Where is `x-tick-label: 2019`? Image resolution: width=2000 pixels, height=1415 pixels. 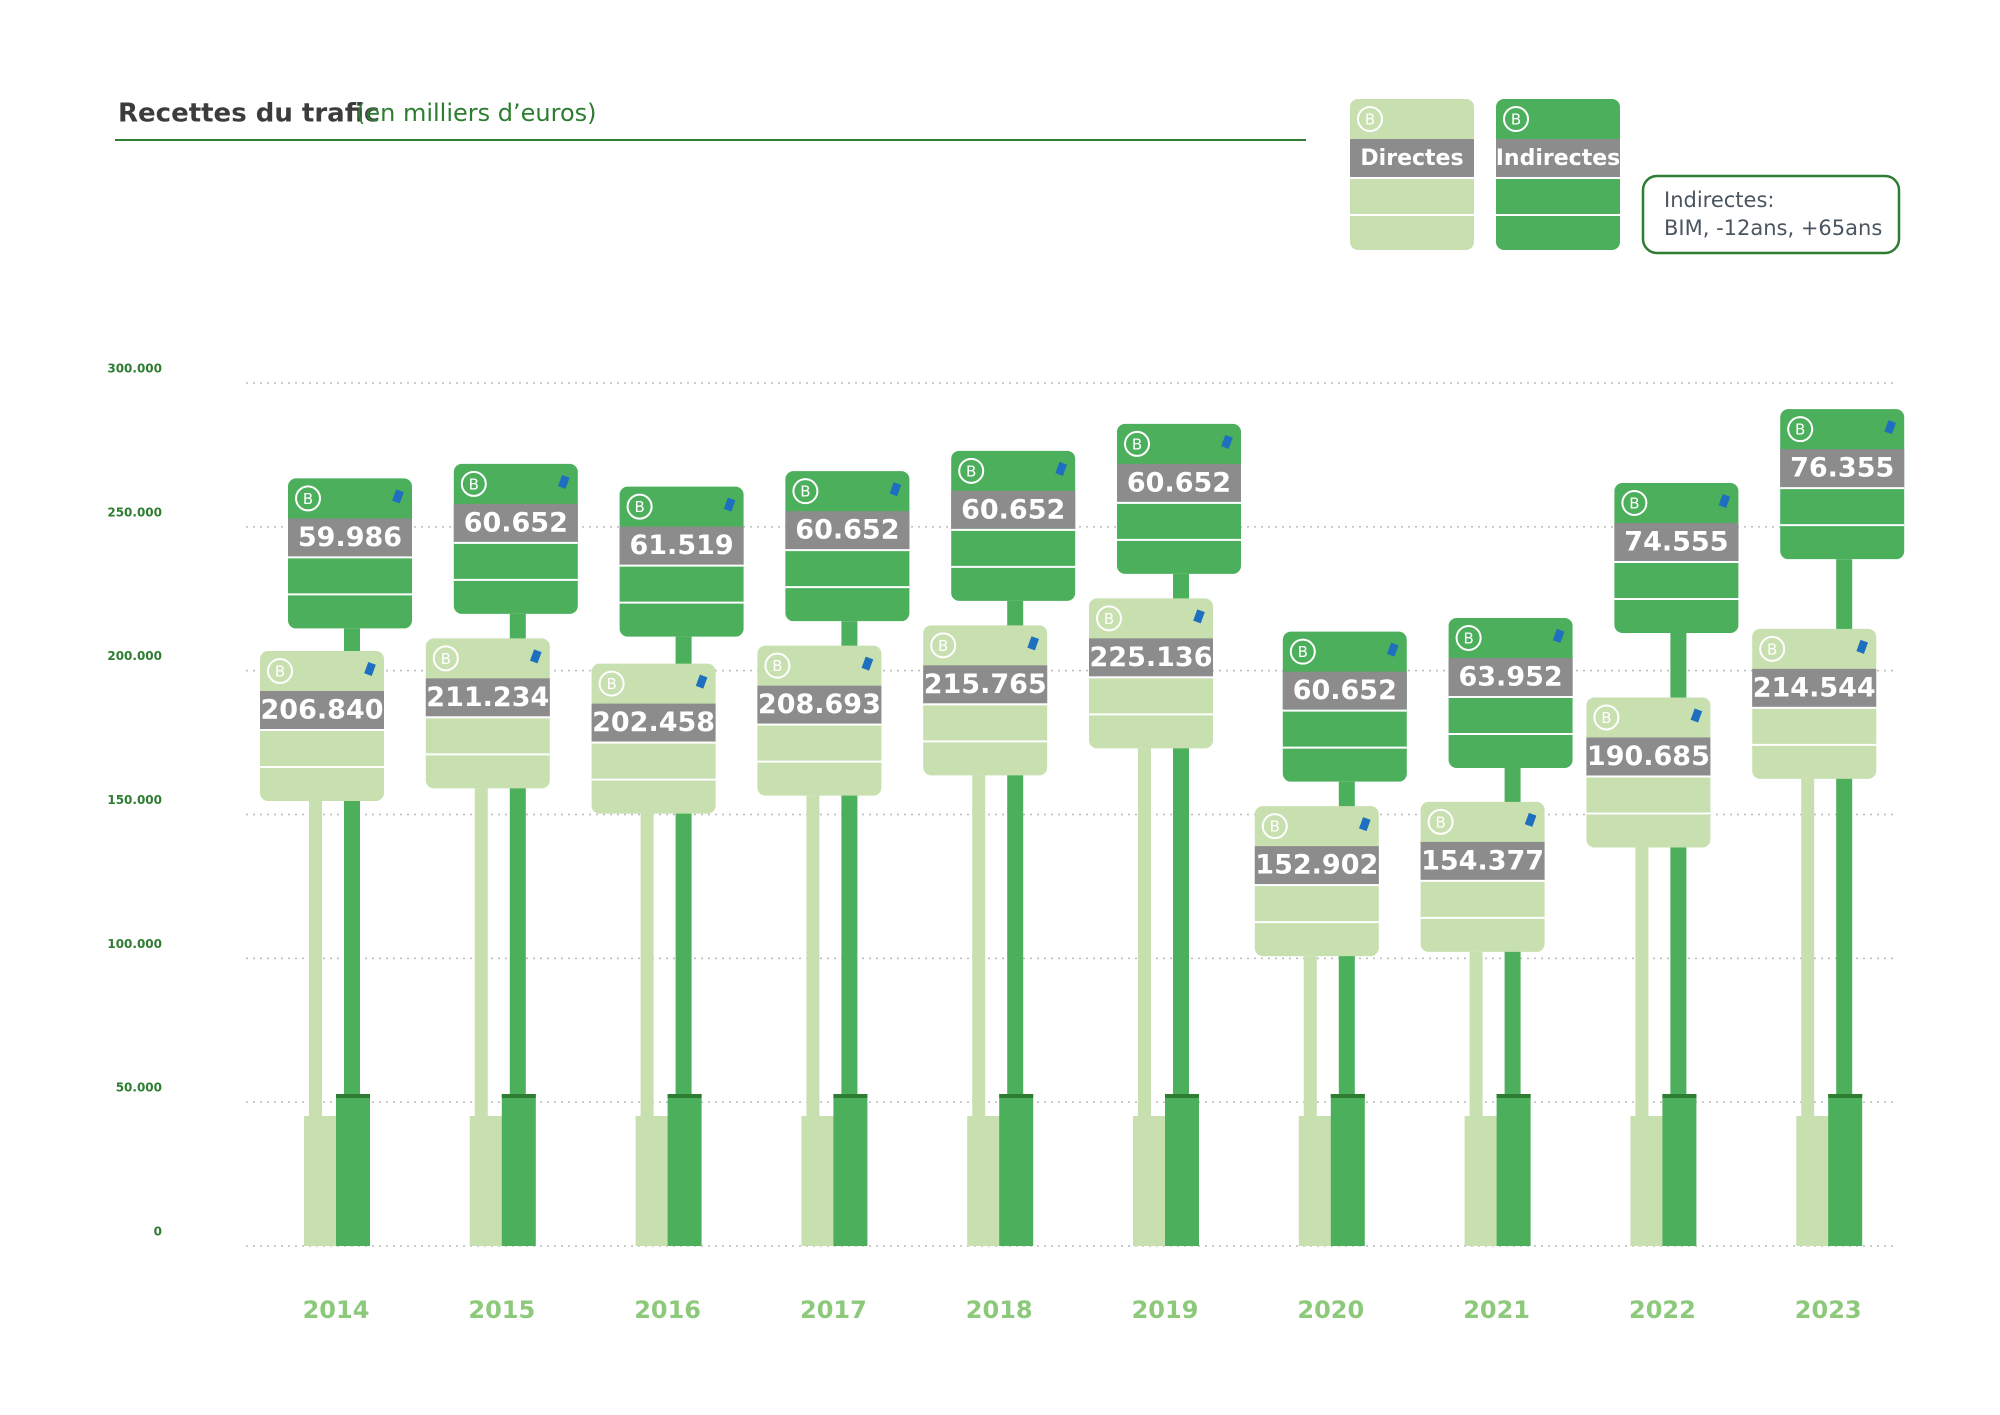
x-tick-label: 2019 is located at coordinates (1165, 1310).